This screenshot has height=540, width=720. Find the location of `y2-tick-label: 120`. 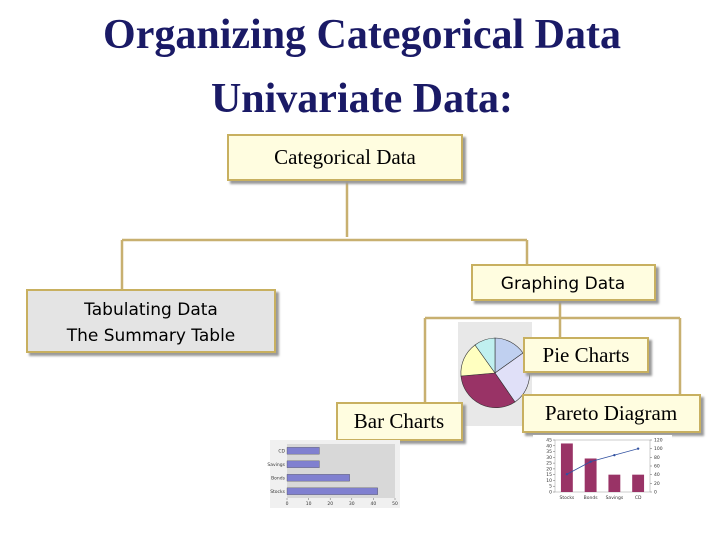

y2-tick-label: 120 is located at coordinates (658, 441).